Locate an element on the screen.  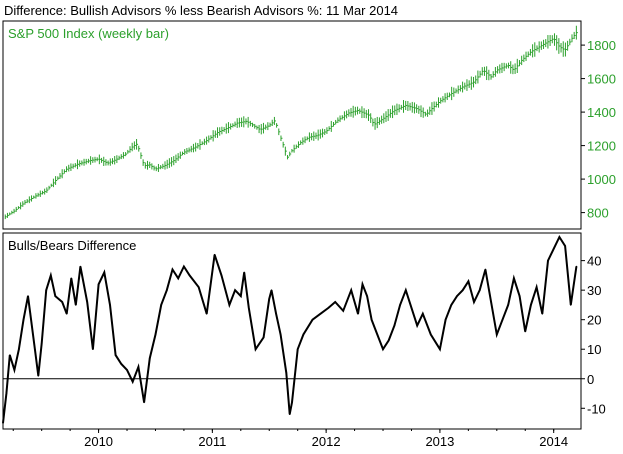
x-tick-label: 2012 is located at coordinates (326, 441).